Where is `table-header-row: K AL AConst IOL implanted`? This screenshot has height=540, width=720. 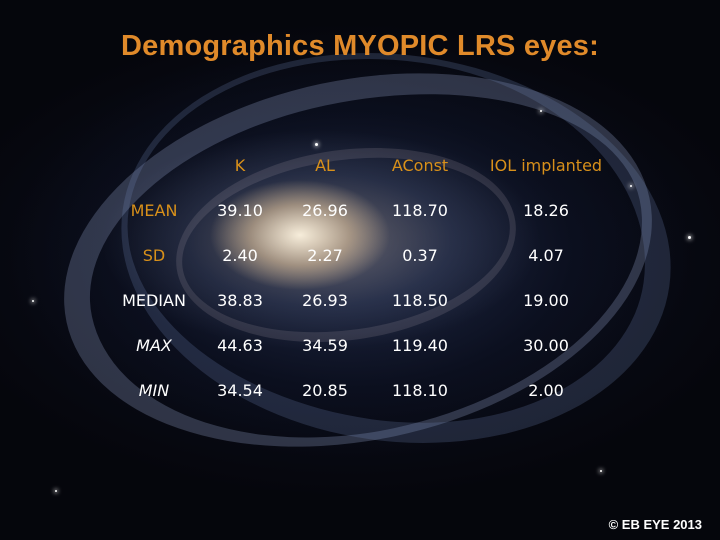
table-header-row: K AL AConst IOL implanted is located at coordinates (365, 165).